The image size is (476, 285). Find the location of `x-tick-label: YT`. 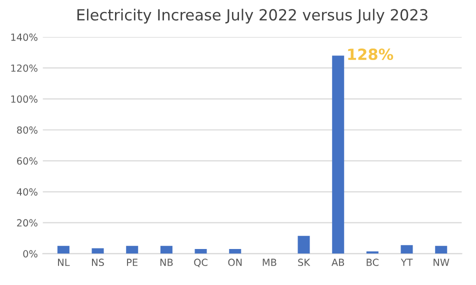

x-tick-label: YT is located at coordinates (406, 262).